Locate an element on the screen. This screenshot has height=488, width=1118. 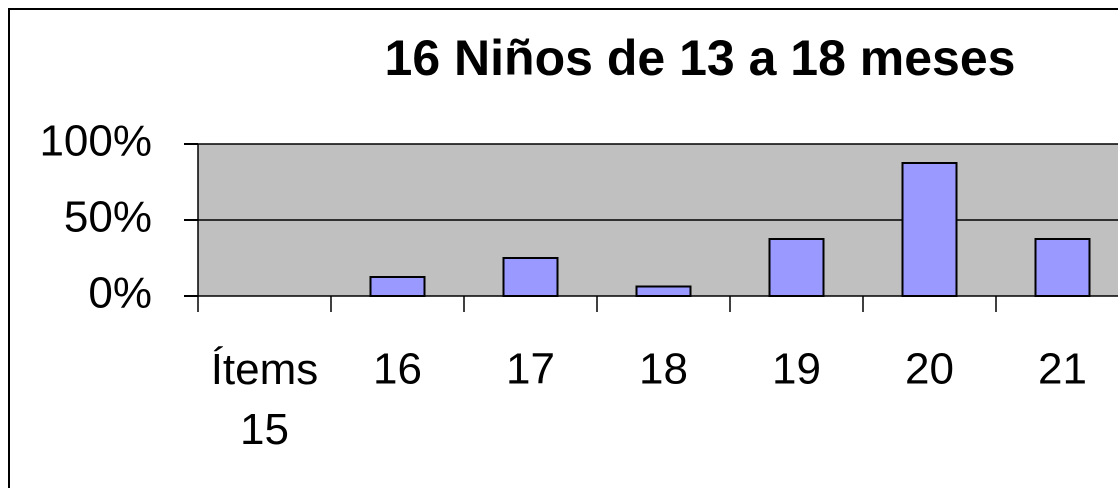
x-tick-label: 21 is located at coordinates (1062, 369).